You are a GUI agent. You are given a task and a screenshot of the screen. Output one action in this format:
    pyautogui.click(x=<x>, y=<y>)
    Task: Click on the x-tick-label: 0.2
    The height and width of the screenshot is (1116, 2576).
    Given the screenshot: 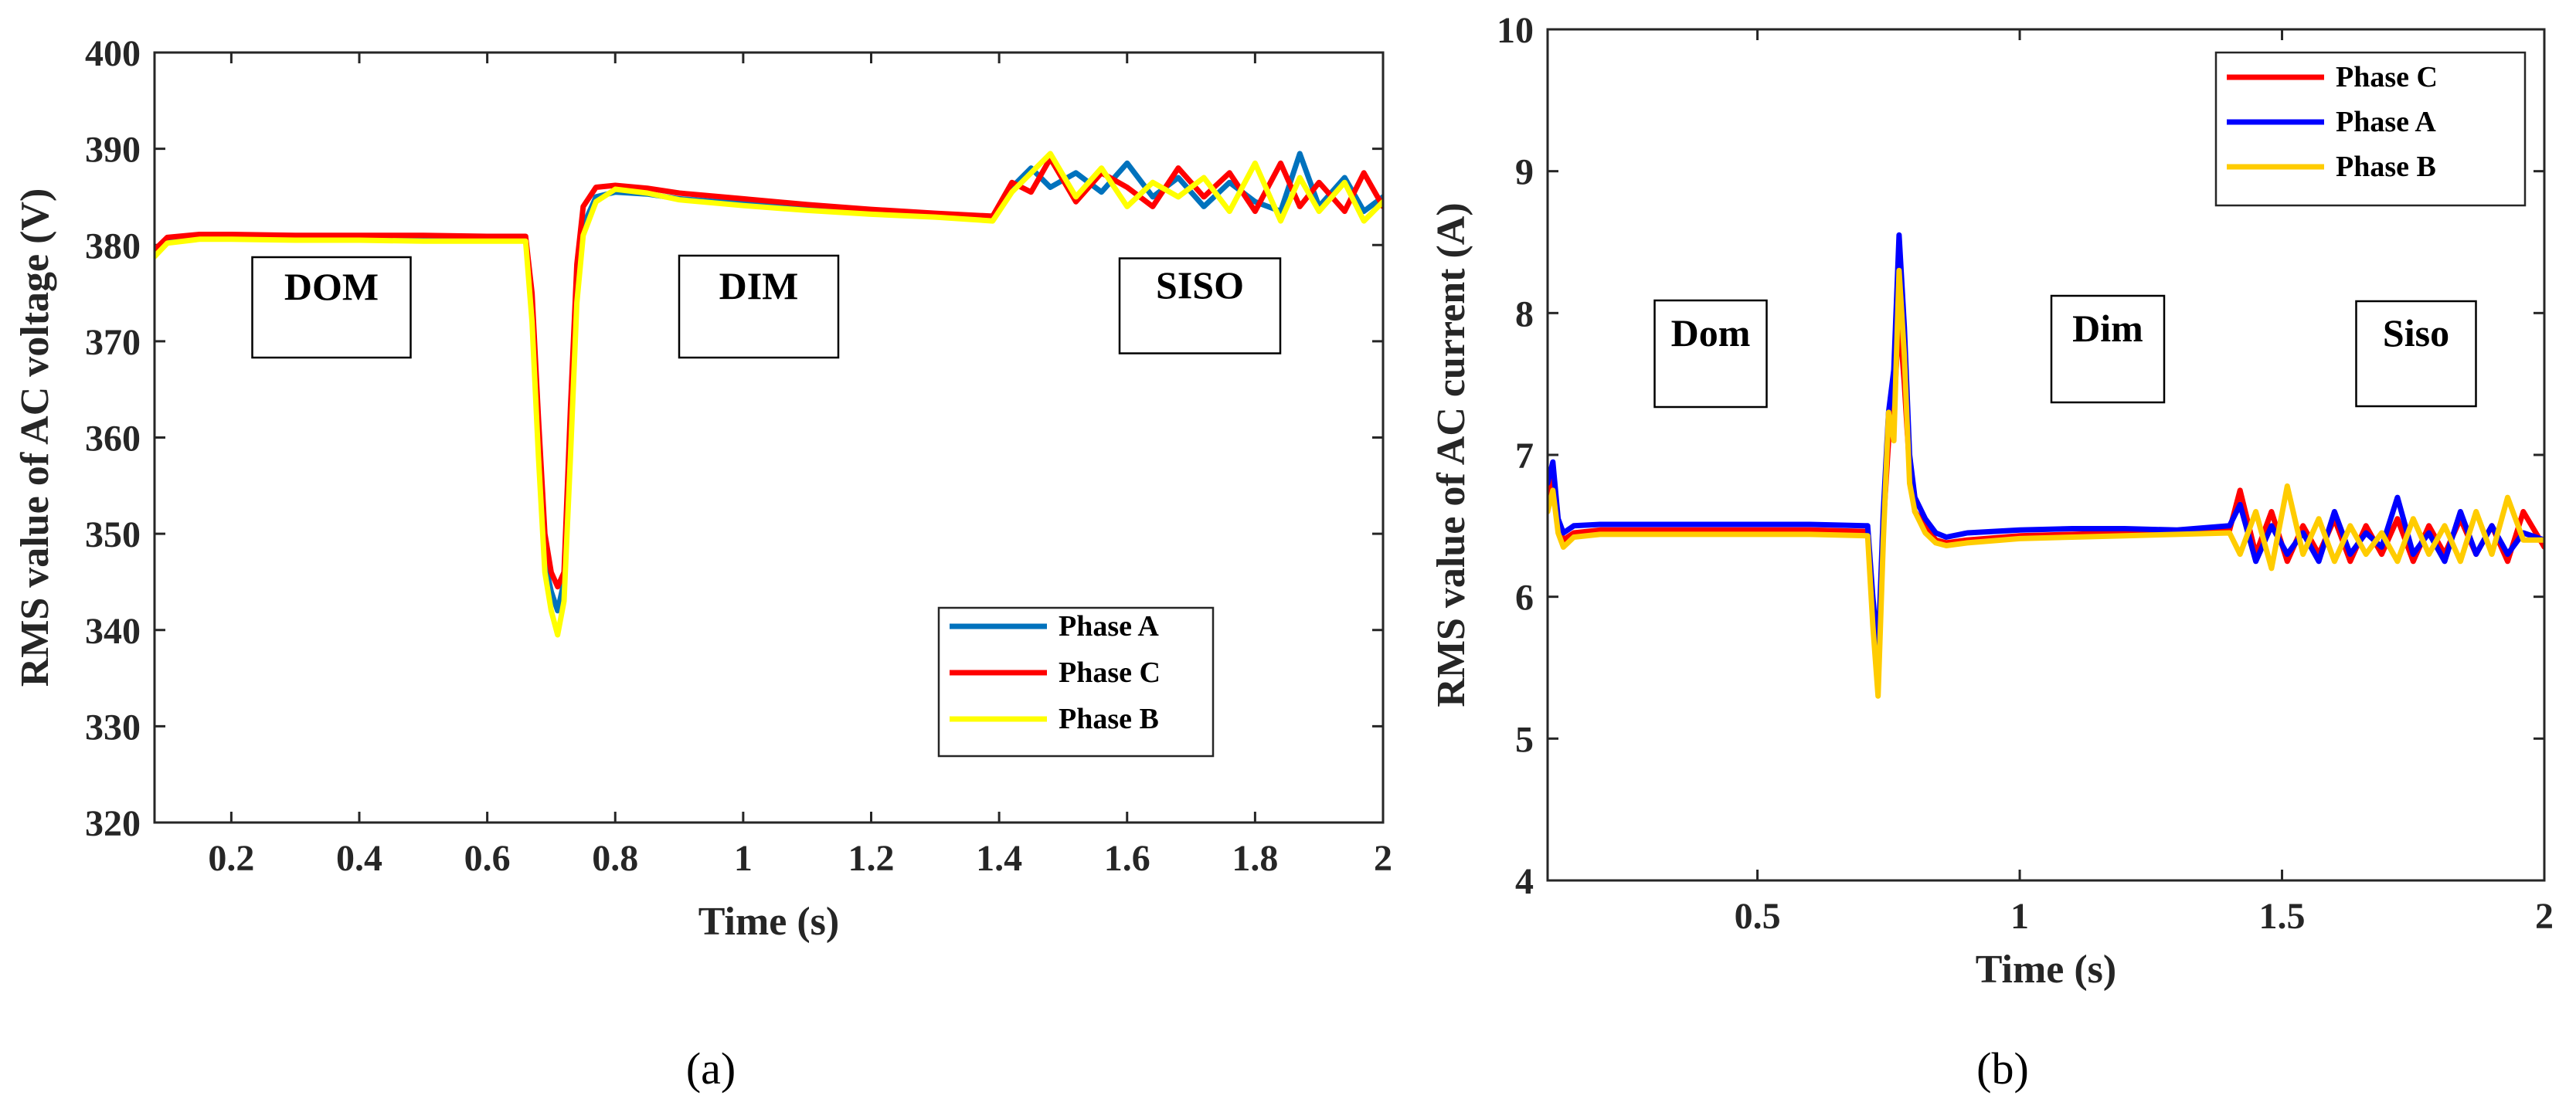 What is the action you would take?
    pyautogui.click(x=231, y=858)
    